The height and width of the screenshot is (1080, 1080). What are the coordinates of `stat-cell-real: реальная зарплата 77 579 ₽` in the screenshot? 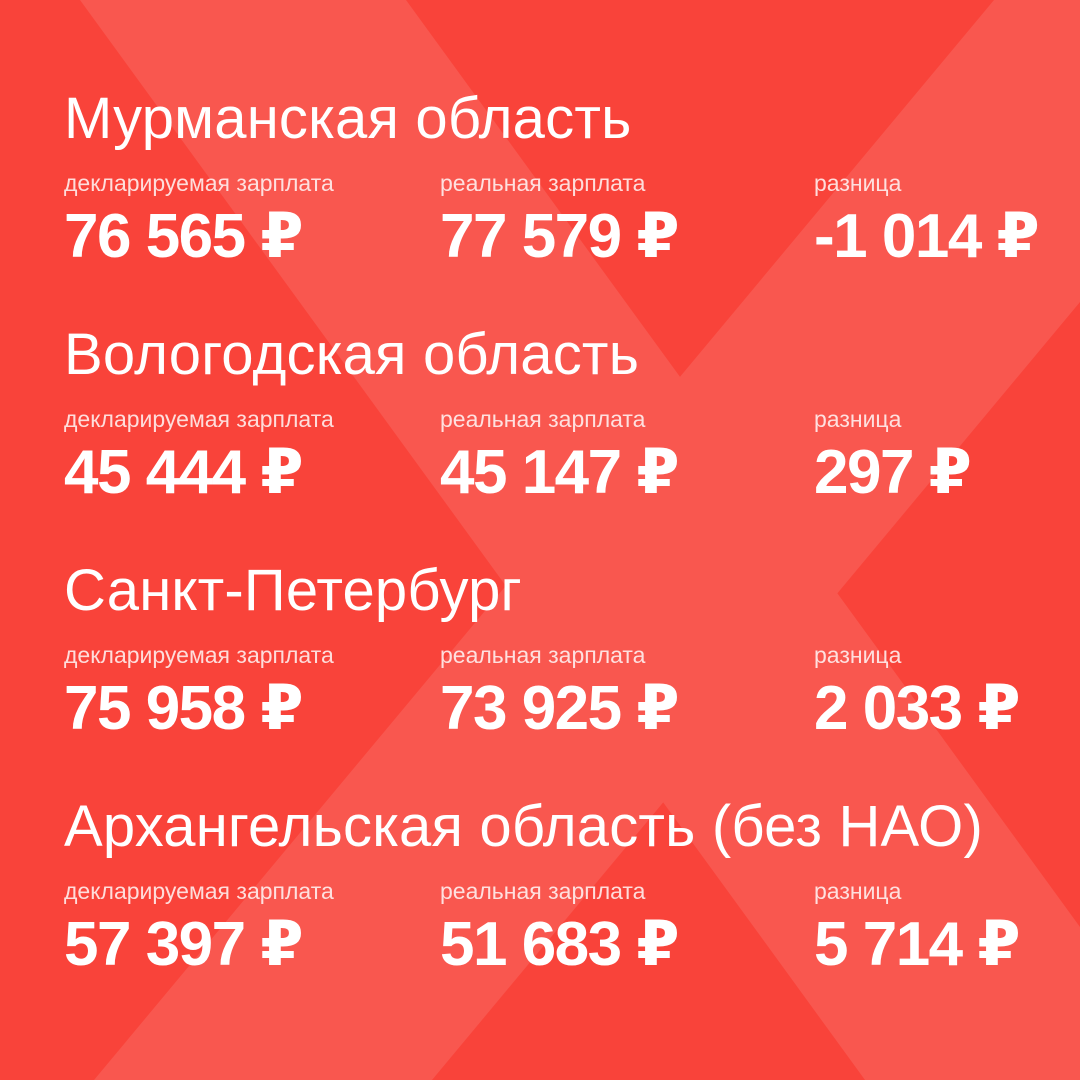 It's located at (627, 221).